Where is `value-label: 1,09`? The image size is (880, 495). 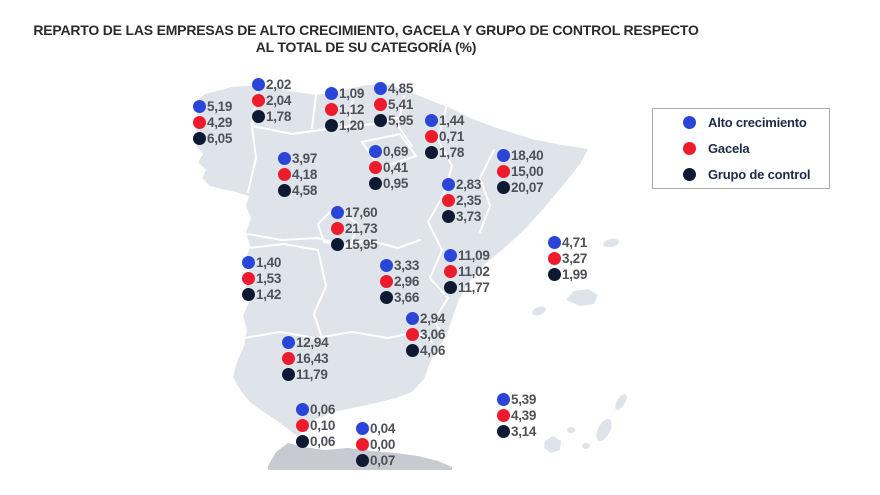 value-label: 1,09 is located at coordinates (352, 93).